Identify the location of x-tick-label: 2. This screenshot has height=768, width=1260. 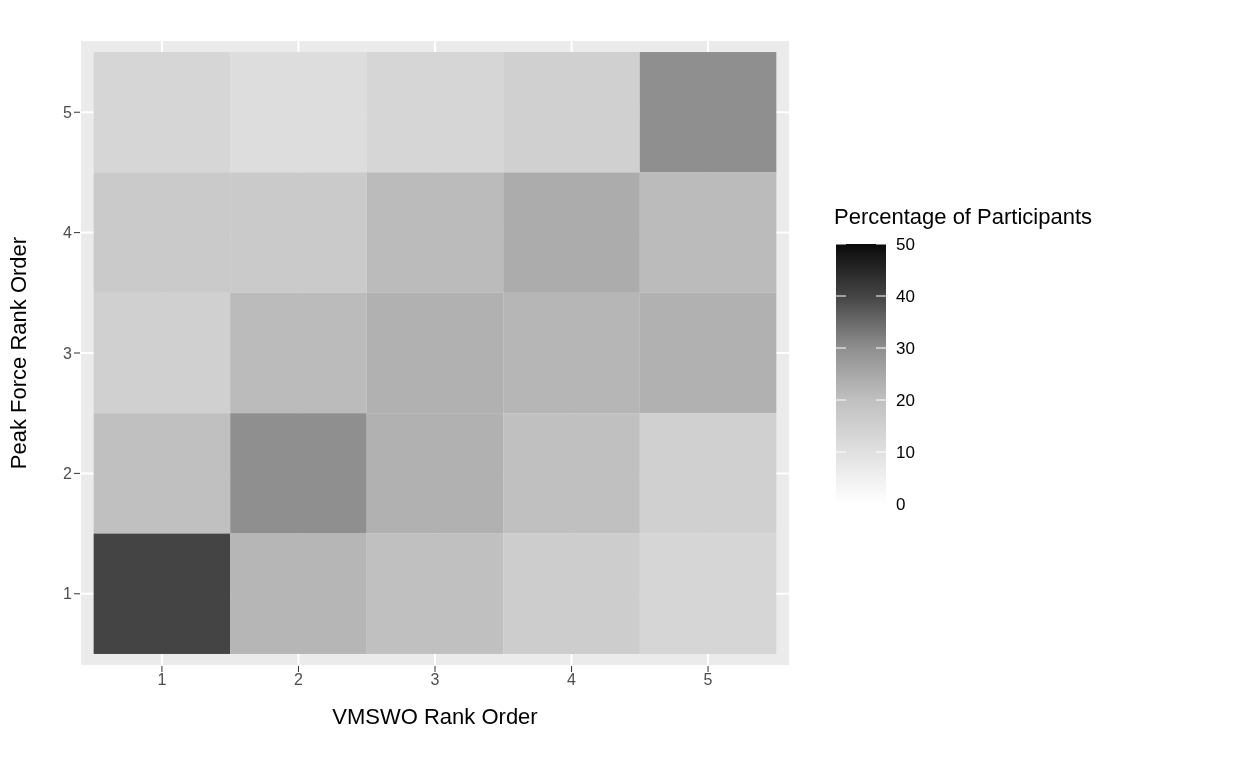
(299, 680).